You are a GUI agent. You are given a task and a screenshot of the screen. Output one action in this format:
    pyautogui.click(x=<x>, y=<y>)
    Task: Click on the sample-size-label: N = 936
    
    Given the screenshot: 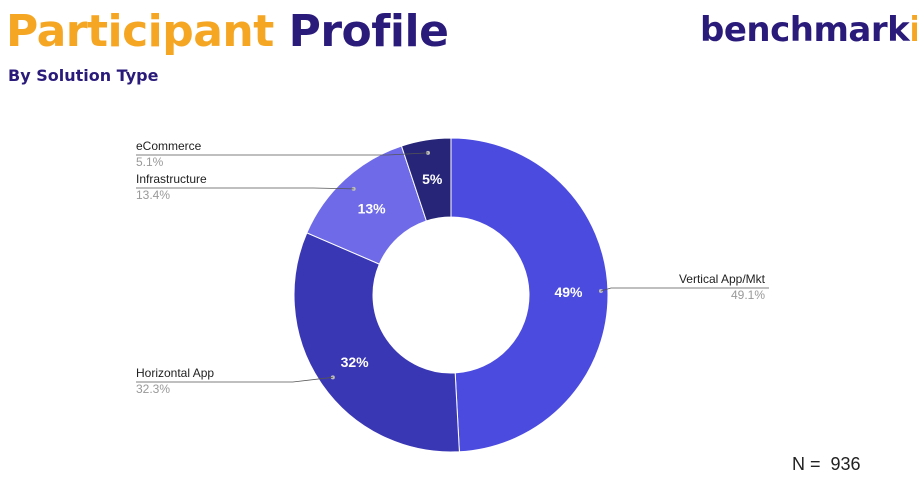 What is the action you would take?
    pyautogui.click(x=826, y=464)
    